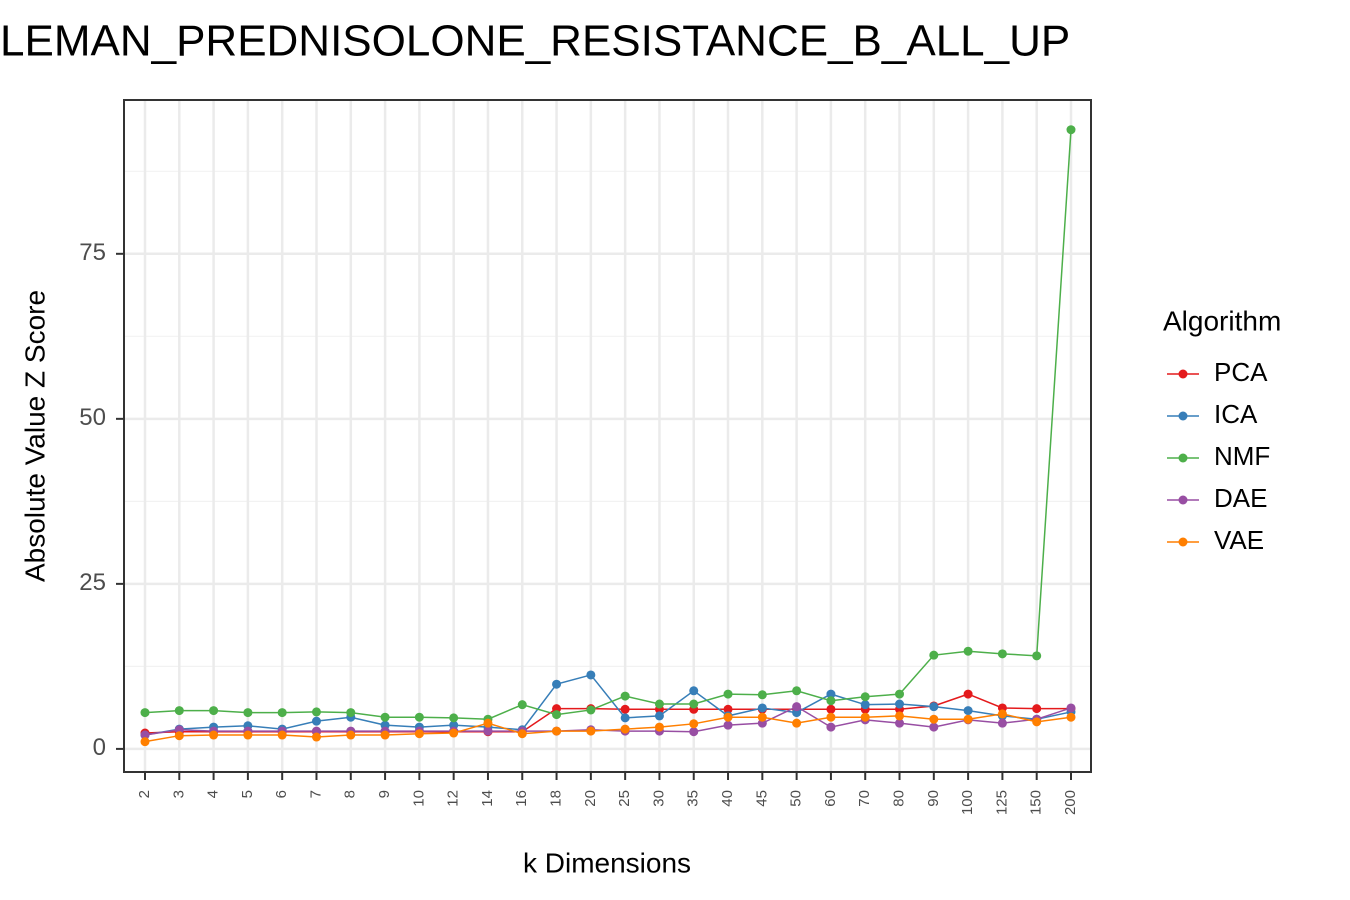  I want to click on x-tick-label: 70, so click(864, 798).